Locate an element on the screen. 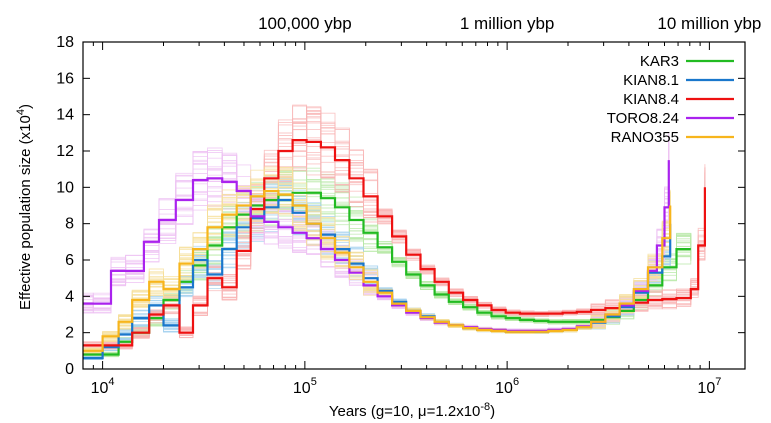 The height and width of the screenshot is (423, 771). top-label-2: 1 million ybp is located at coordinates (507, 23).